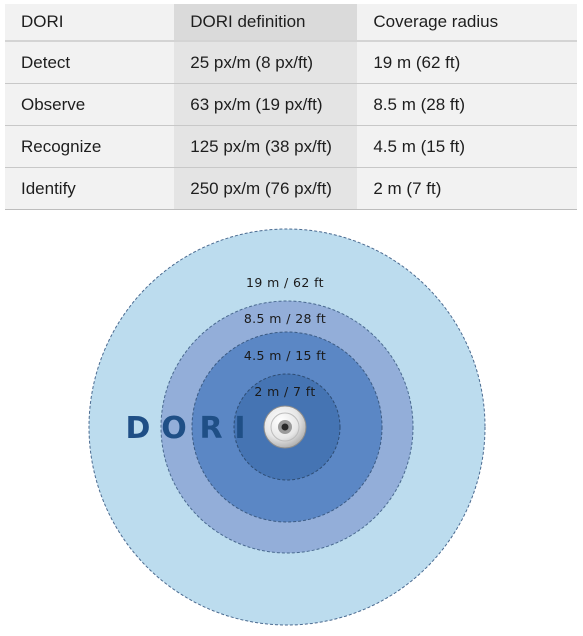 Image resolution: width=583 pixels, height=636 pixels. I want to click on table-cell-radius: 2 m (7 ft), so click(467, 188).